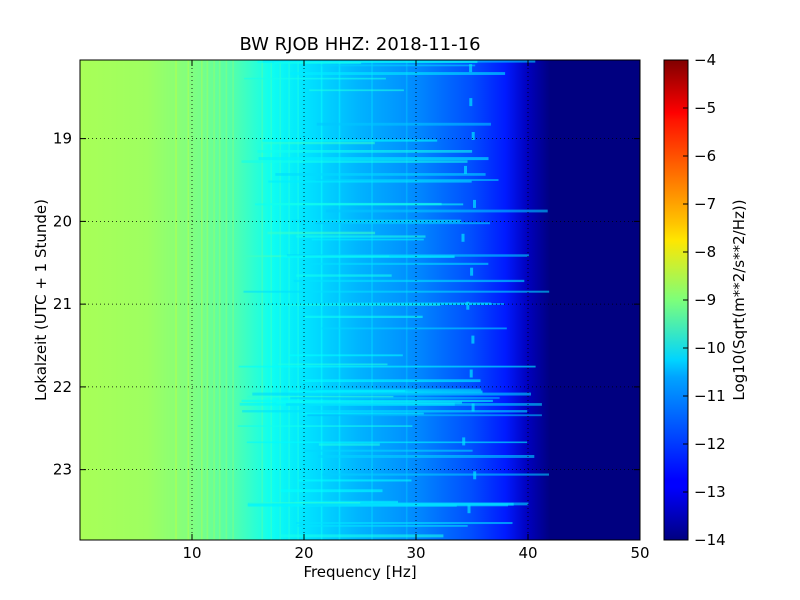 Image resolution: width=800 pixels, height=600 pixels. I want to click on x-tick-label: 40, so click(527, 553).